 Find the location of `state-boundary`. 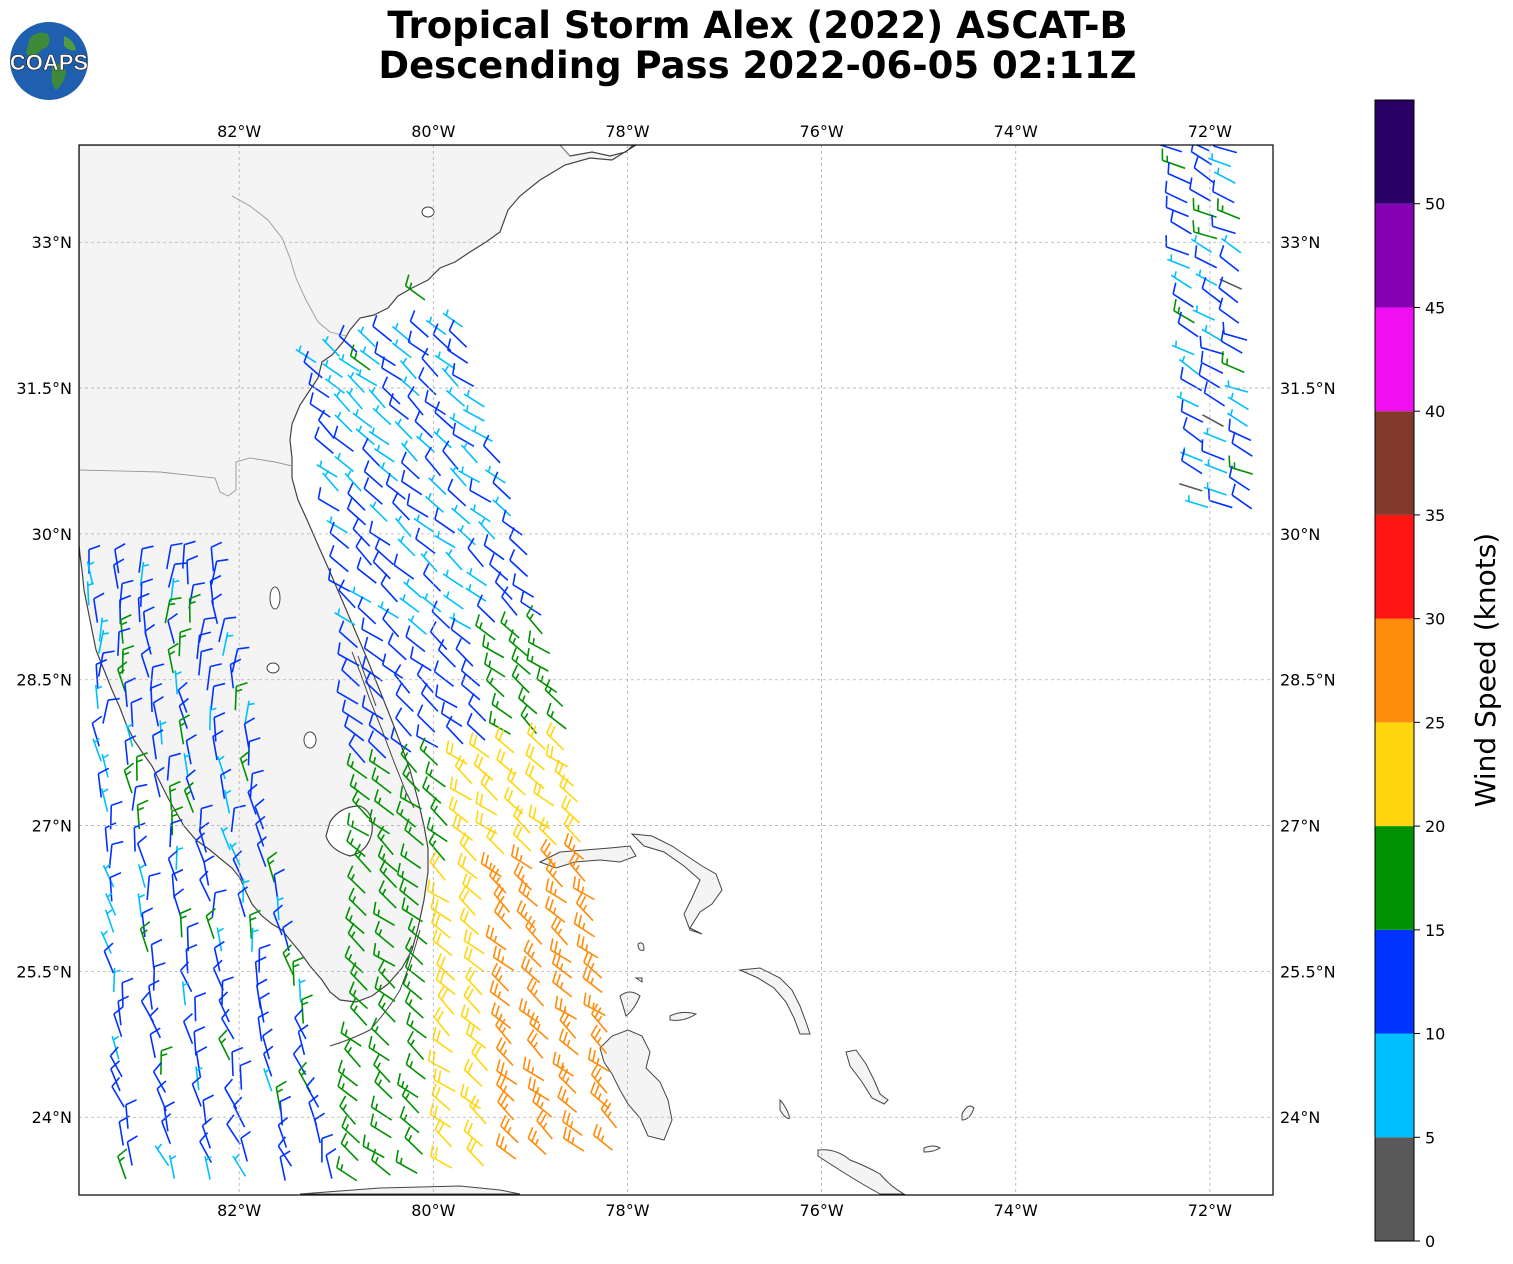

state-boundary is located at coordinates (186, 477).